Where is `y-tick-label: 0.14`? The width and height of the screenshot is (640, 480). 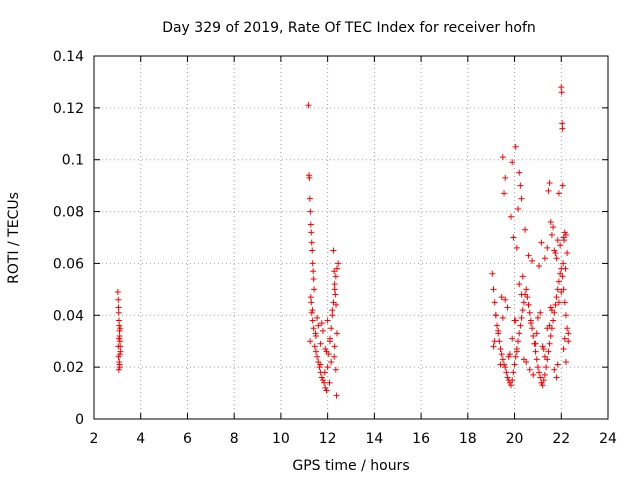
y-tick-label: 0.14 is located at coordinates (68, 57).